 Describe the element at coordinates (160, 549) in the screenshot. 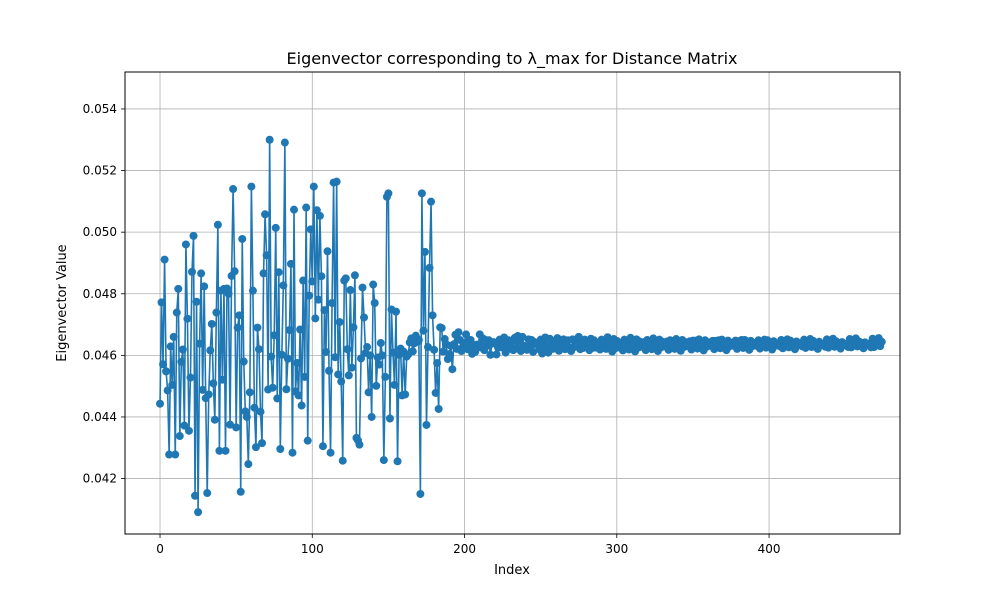

I see `x-tick-label: 0` at that location.